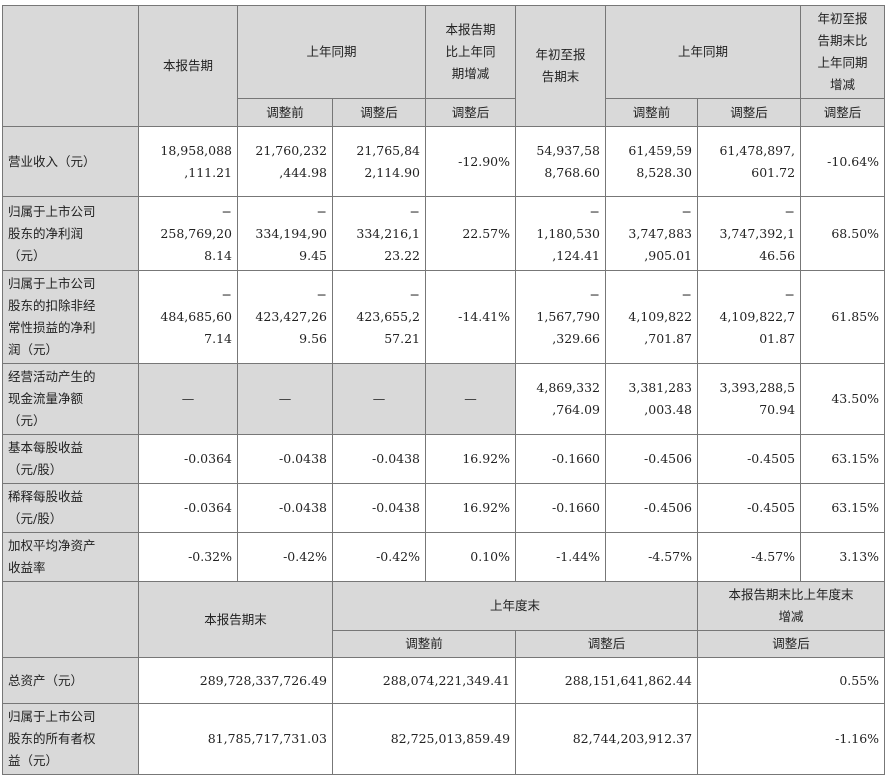  What do you see at coordinates (703, 52) in the screenshot?
I see `header-prior-ytd: 上年同期` at bounding box center [703, 52].